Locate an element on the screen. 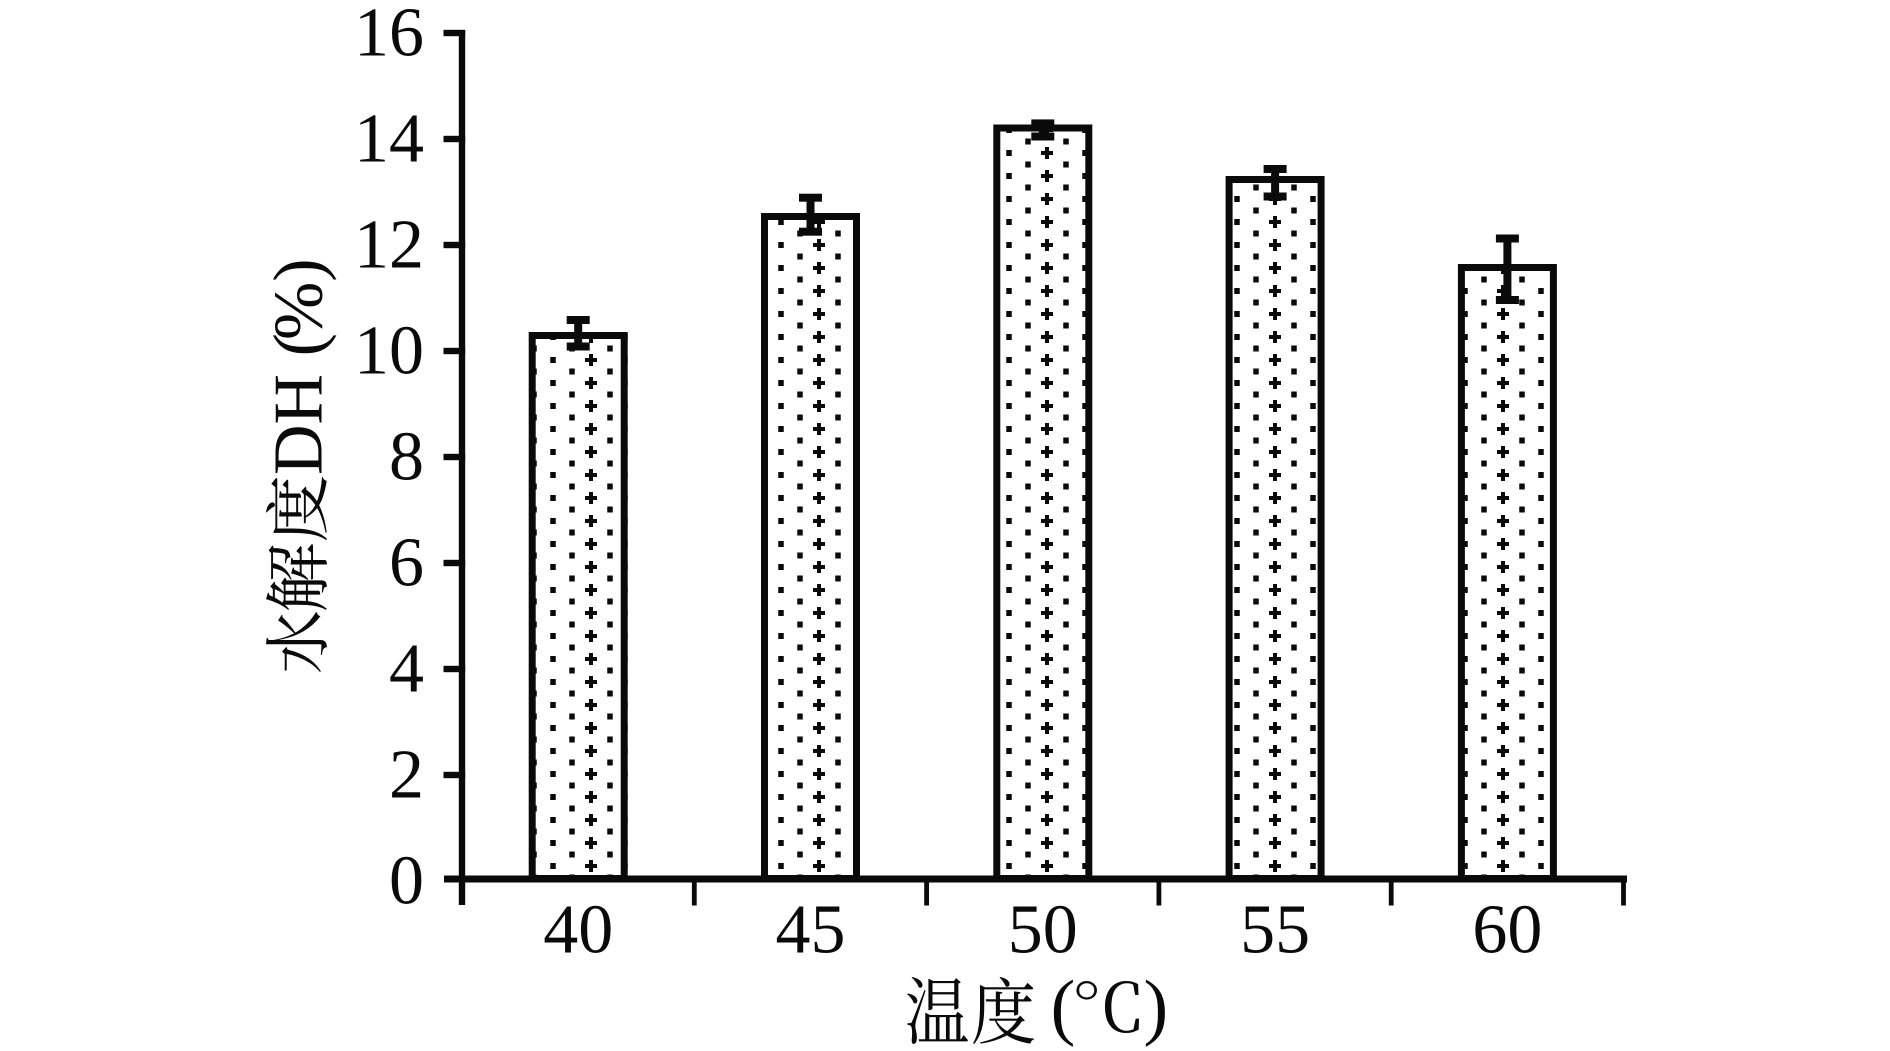 The image size is (1890, 1051). svg-text: 16 is located at coordinates (389, 36).